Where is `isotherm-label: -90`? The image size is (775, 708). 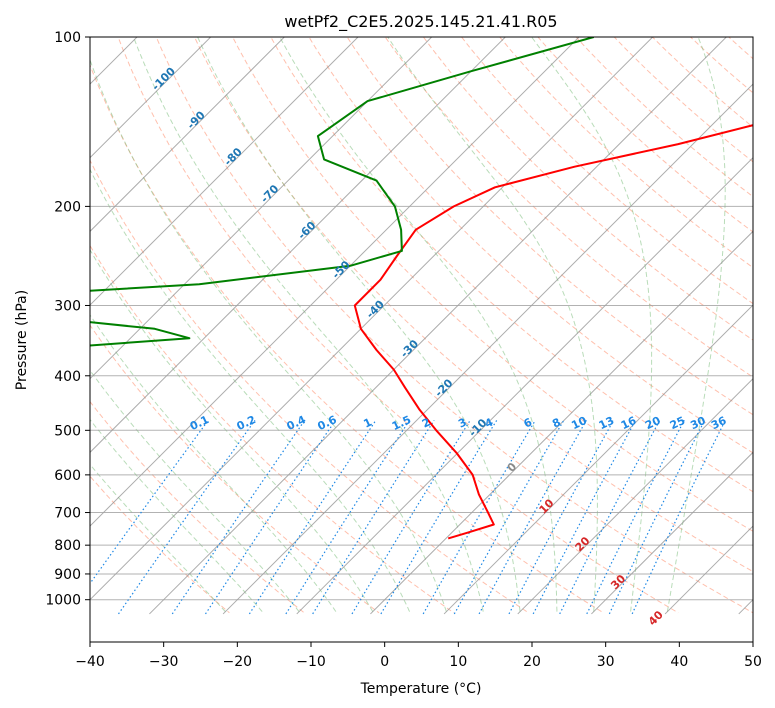
isotherm-label: -90 is located at coordinates (196, 119).